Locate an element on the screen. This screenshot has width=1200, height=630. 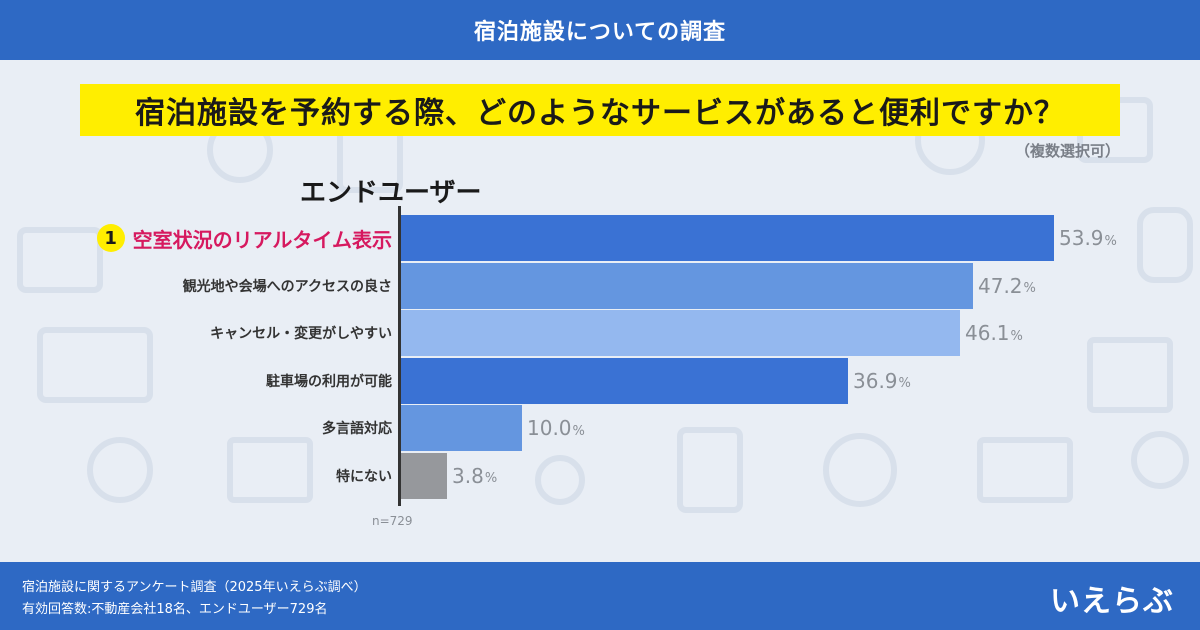
survey-question: 宿泊施設を予約する際、どのようなサービスがあると便利ですか？ is located at coordinates (600, 110).